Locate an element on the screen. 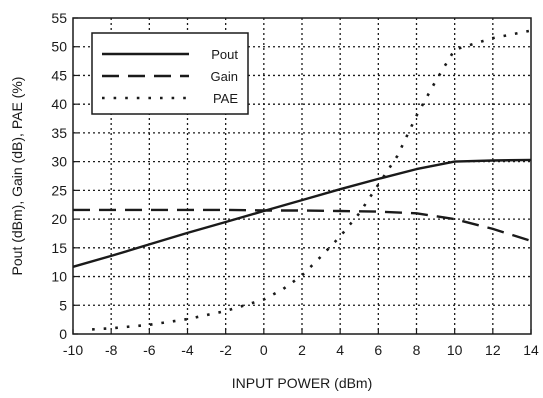 This screenshot has height=398, width=543. x-tick-label: -6 is located at coordinates (149, 350).